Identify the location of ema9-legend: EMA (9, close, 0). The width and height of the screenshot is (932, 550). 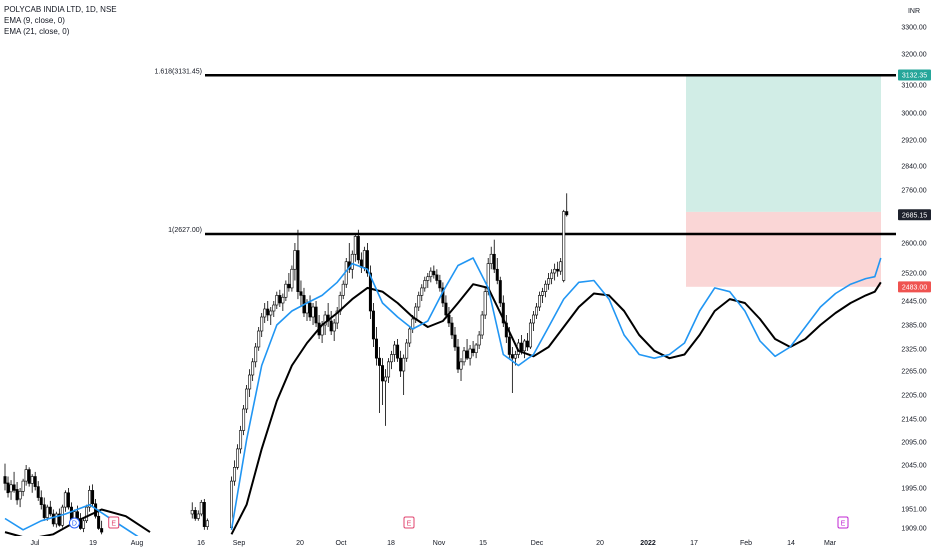
(34, 20).